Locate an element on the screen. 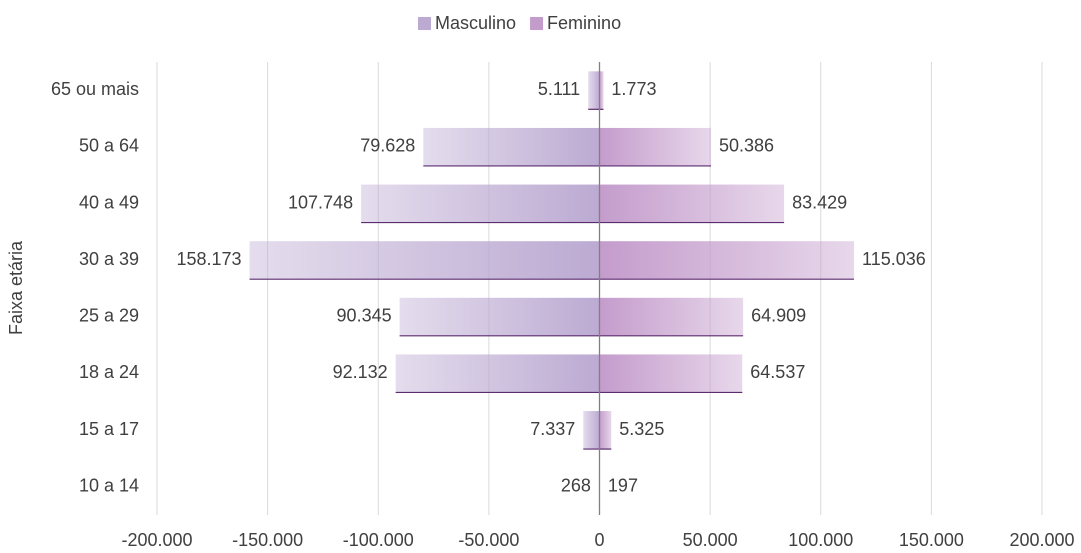  data-label: 90.345 is located at coordinates (364, 316).